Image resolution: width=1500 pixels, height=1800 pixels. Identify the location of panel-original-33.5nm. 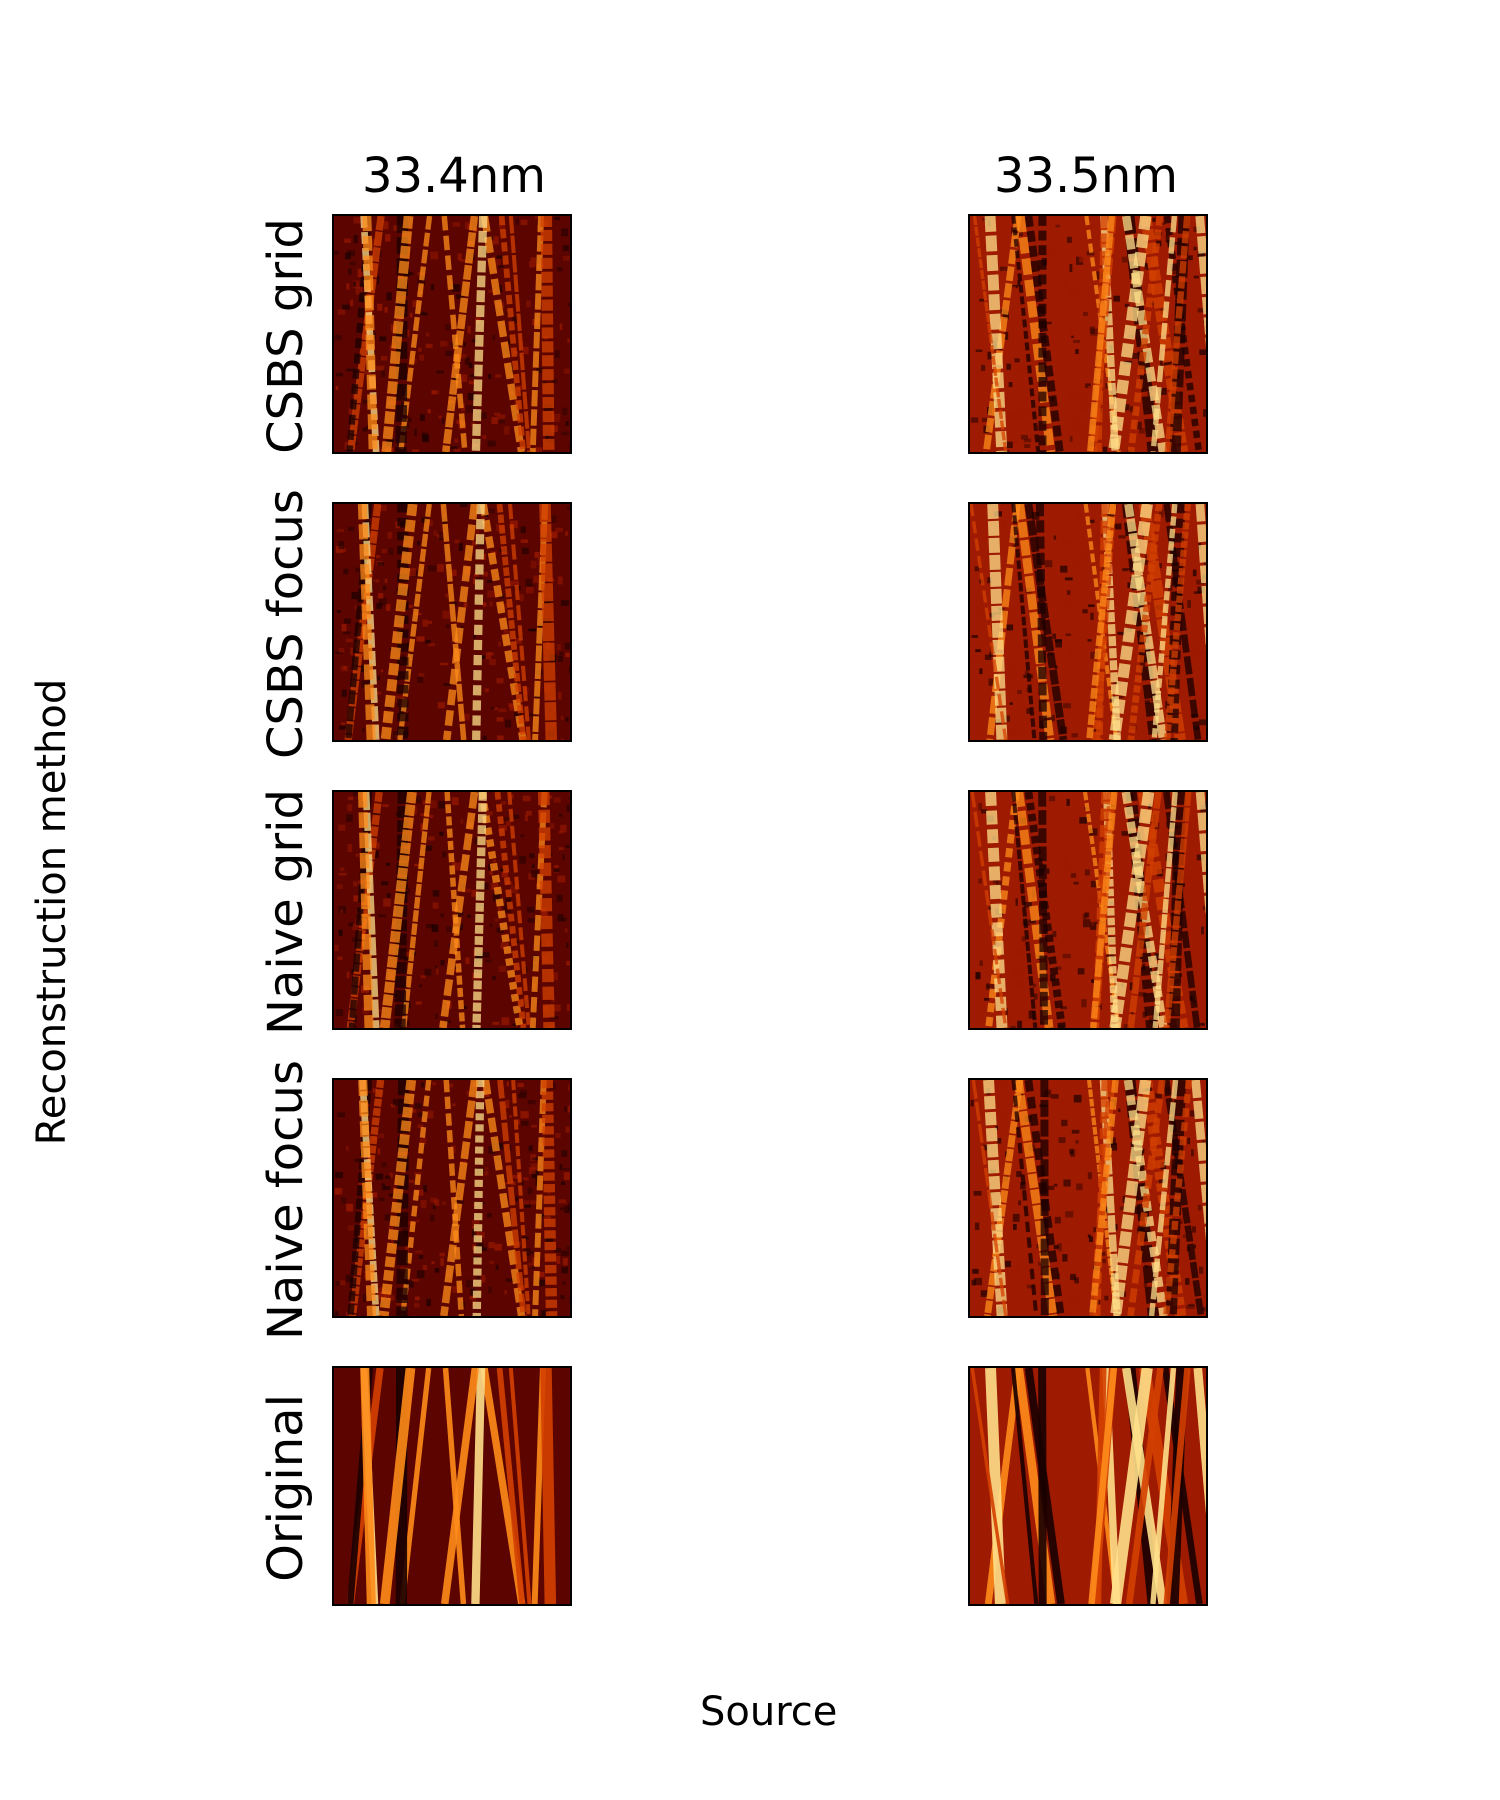
(1088, 1486).